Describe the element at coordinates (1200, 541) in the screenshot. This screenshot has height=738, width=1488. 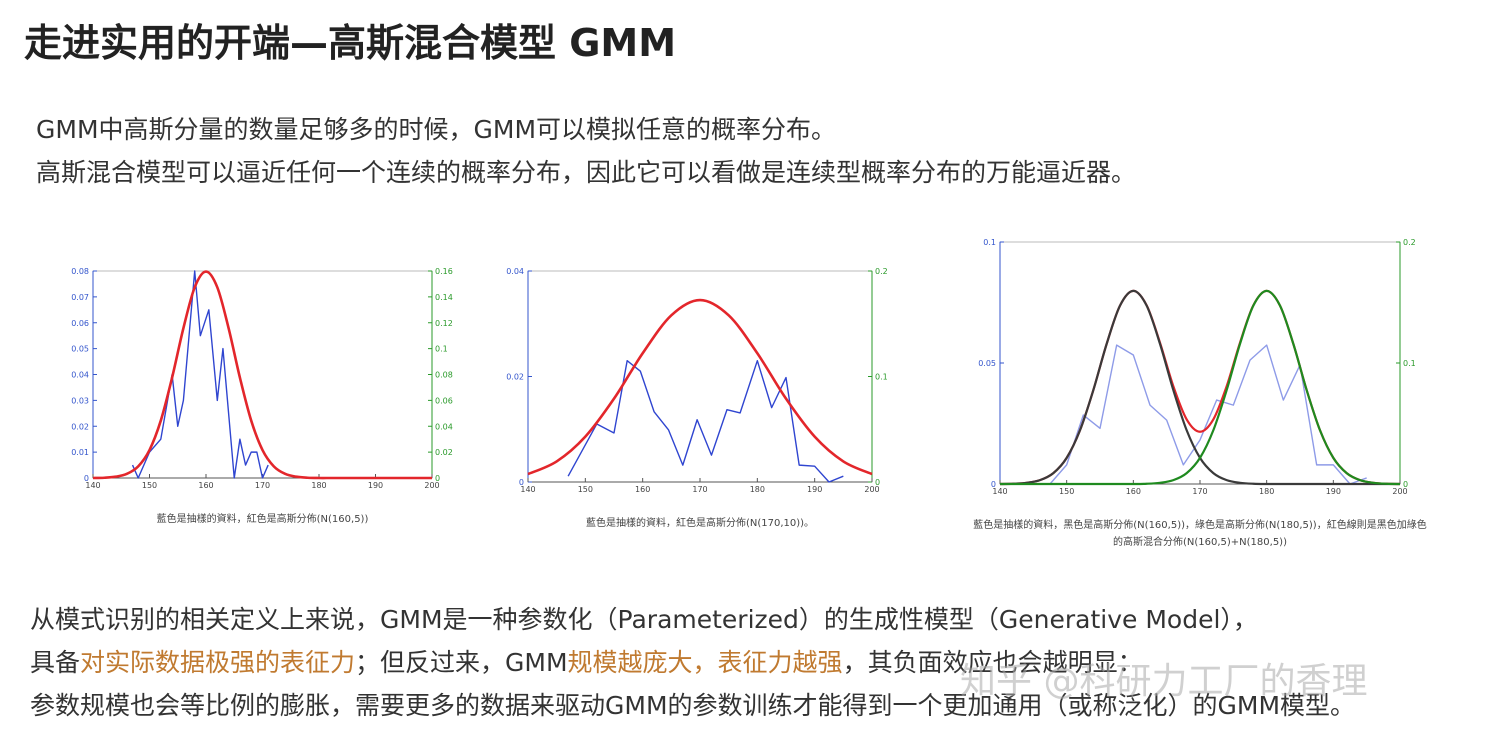
I see `caption: 的高斯混合分佈(N(160,5)+N(180,5))` at that location.